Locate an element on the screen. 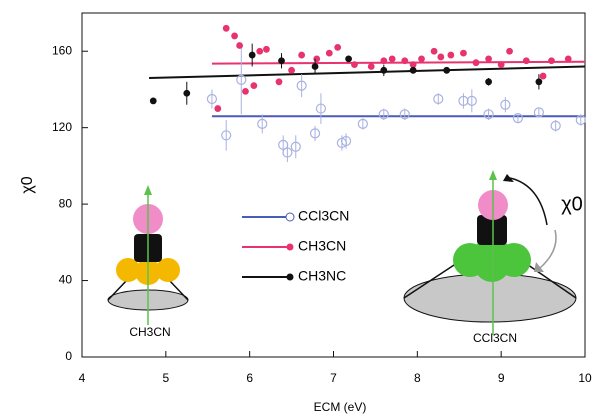 The height and width of the screenshot is (420, 598). annotation: CCl3CN is located at coordinates (495, 338).